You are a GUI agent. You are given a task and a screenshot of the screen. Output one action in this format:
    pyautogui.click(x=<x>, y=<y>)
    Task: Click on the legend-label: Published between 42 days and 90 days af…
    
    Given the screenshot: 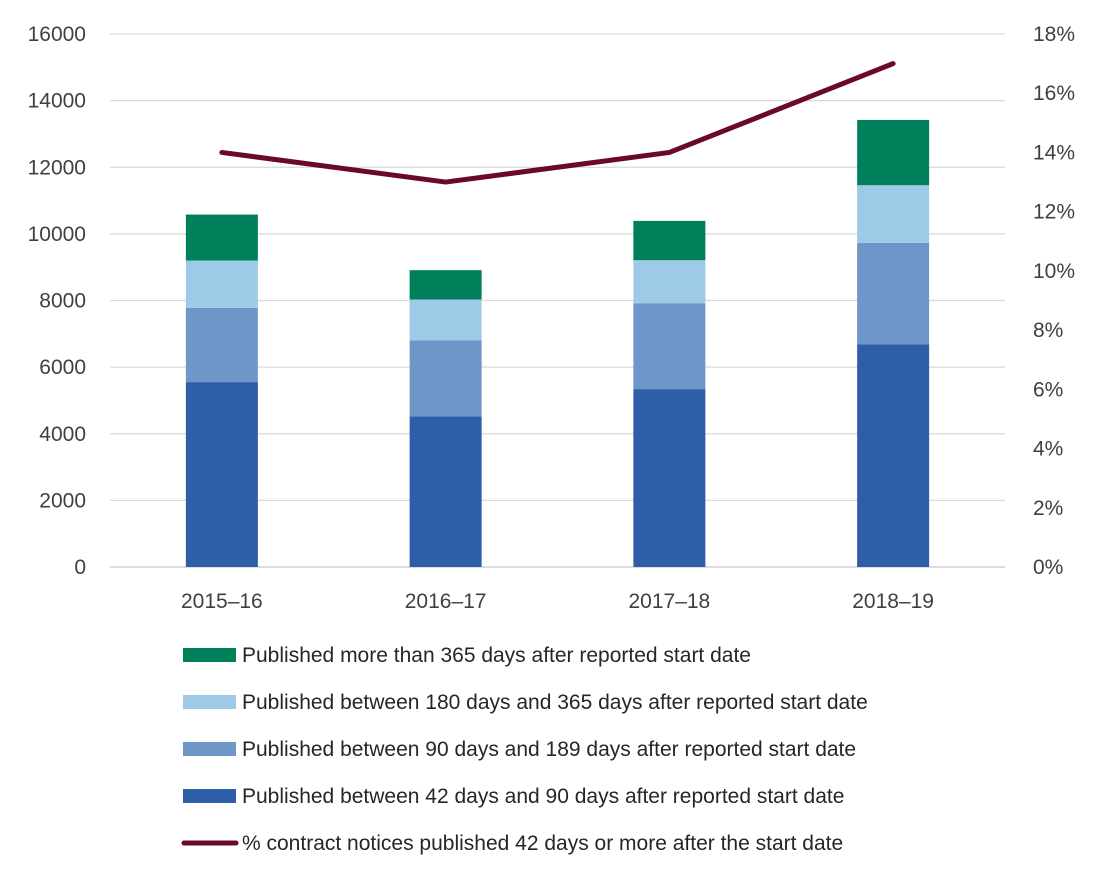 What is the action you would take?
    pyautogui.click(x=543, y=796)
    